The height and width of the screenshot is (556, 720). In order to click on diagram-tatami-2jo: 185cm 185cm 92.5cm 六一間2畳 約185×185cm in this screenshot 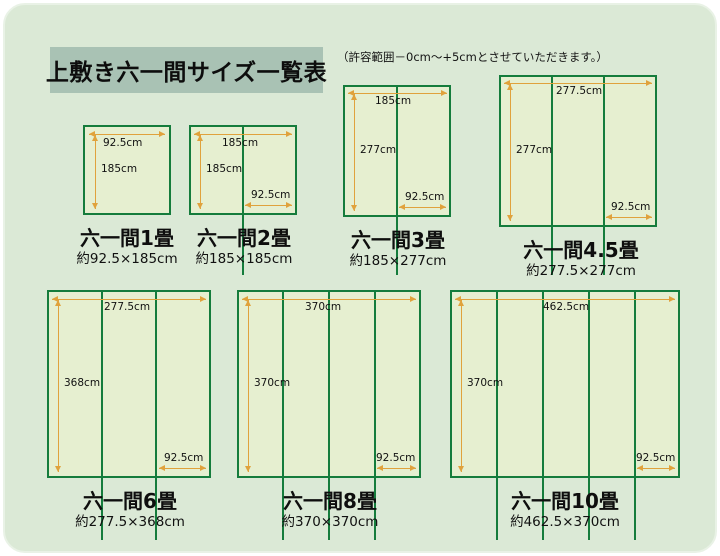, I will do `click(244, 200)`.